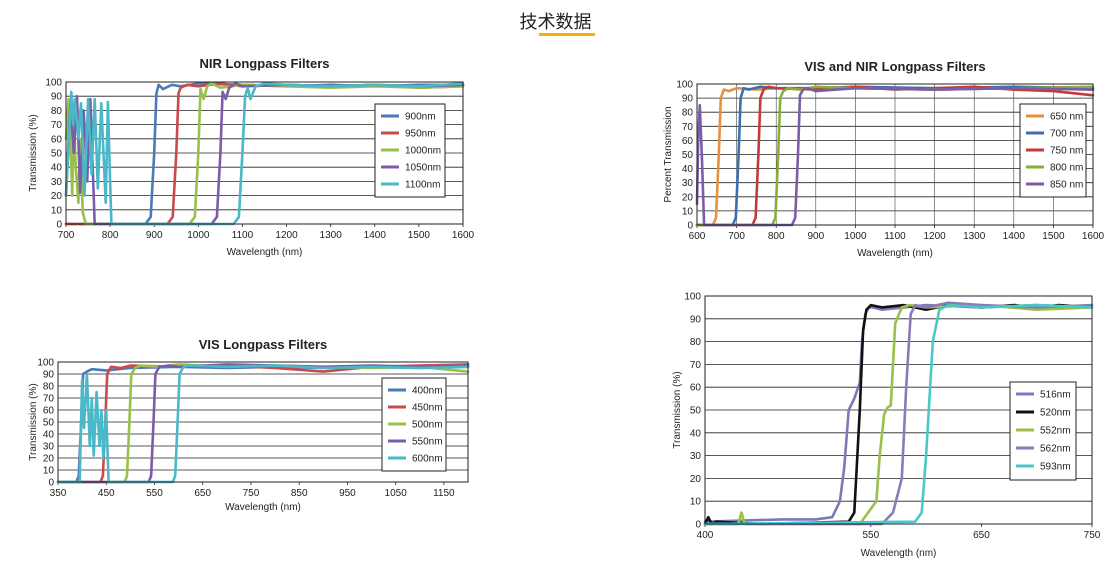 This screenshot has height=568, width=1111. I want to click on visnir-xtick-1600: 1600, so click(1093, 236).